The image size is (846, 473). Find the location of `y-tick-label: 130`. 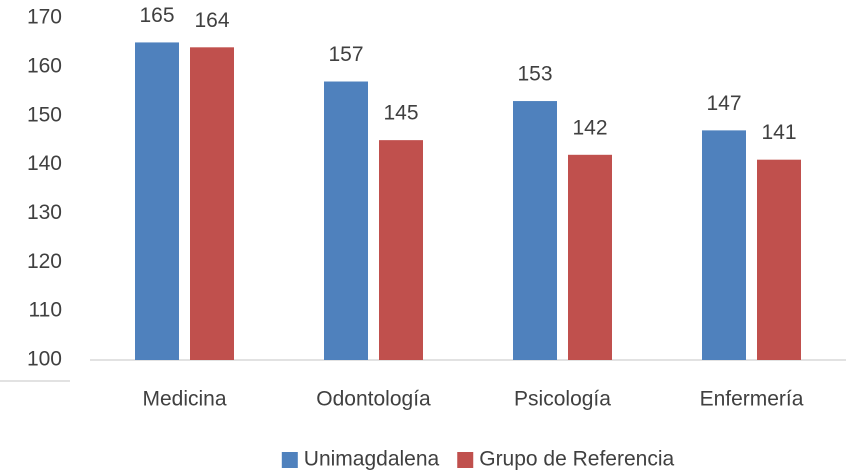

y-tick-label: 130 is located at coordinates (44, 212).